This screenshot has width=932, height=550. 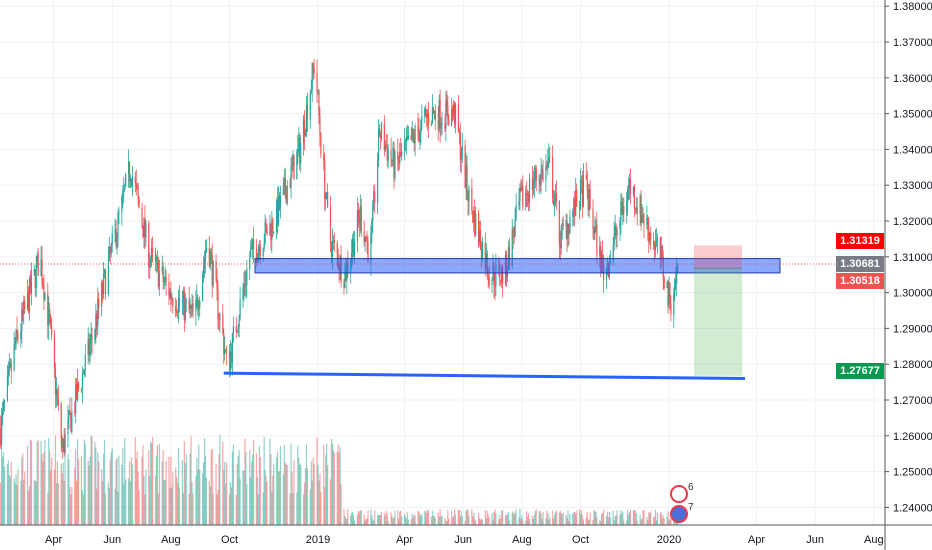 What do you see at coordinates (318, 540) in the screenshot?
I see `x-tick-label: 2019` at bounding box center [318, 540].